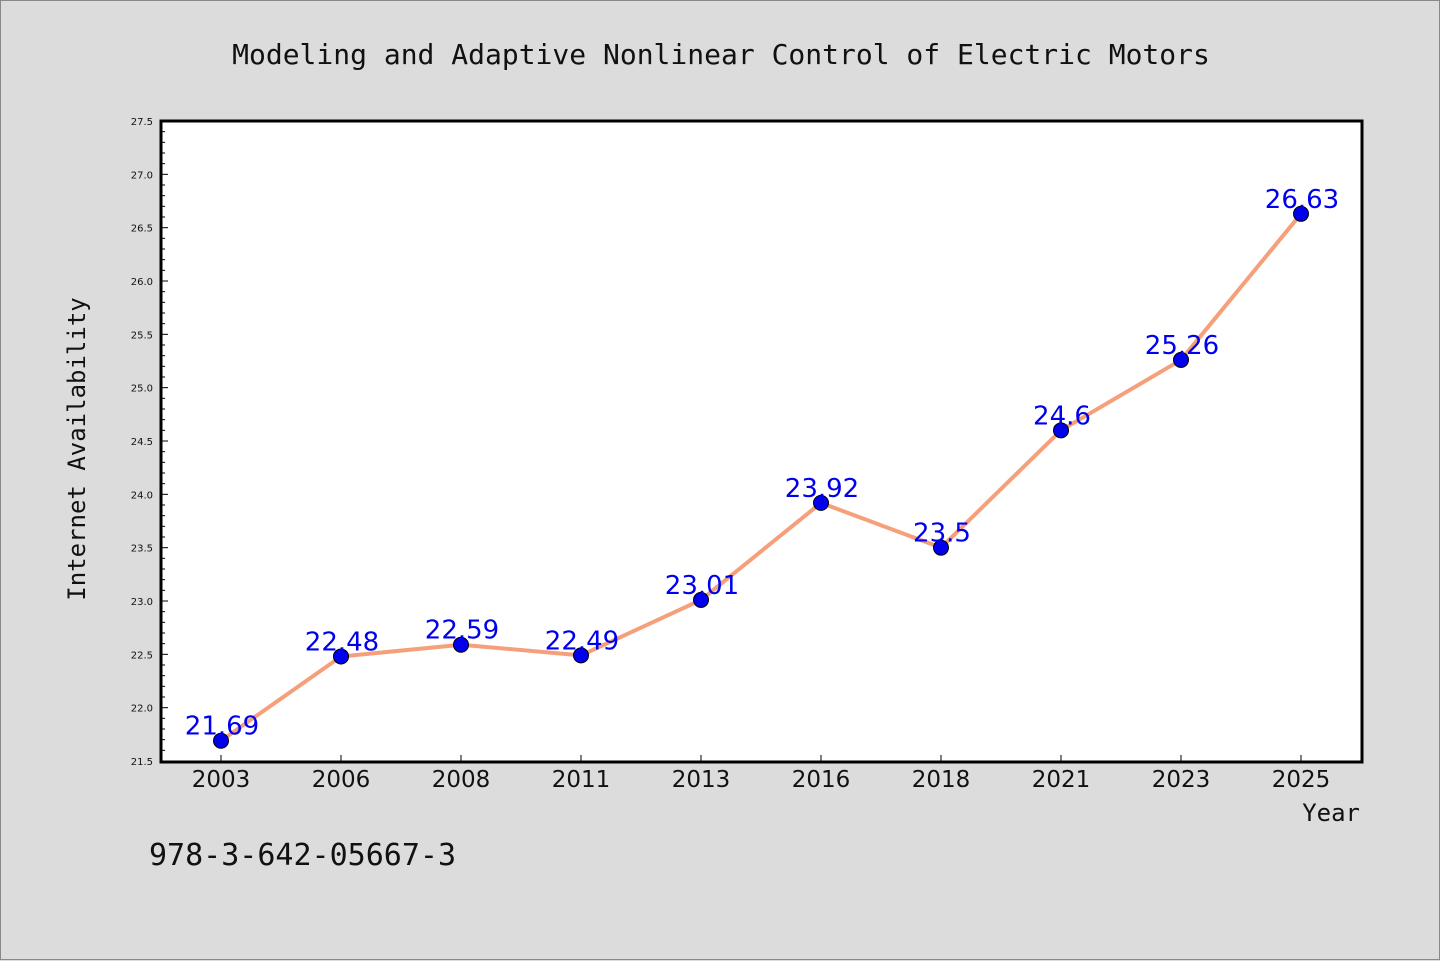 This screenshot has height=961, width=1440. I want to click on y-tick-label: 26.0, so click(142, 282).